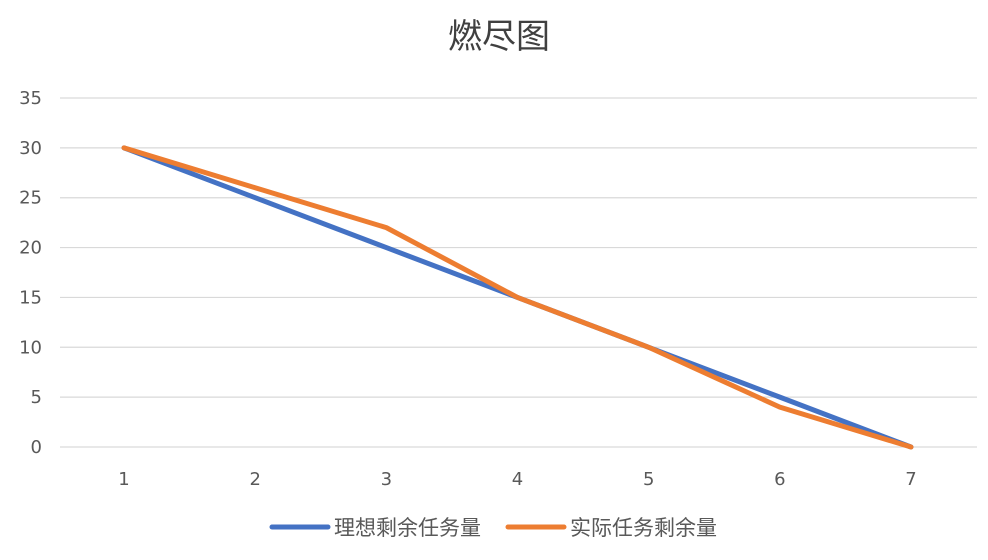 Image resolution: width=988 pixels, height=560 pixels. I want to click on chart-title: 燃尽图, so click(499, 37).